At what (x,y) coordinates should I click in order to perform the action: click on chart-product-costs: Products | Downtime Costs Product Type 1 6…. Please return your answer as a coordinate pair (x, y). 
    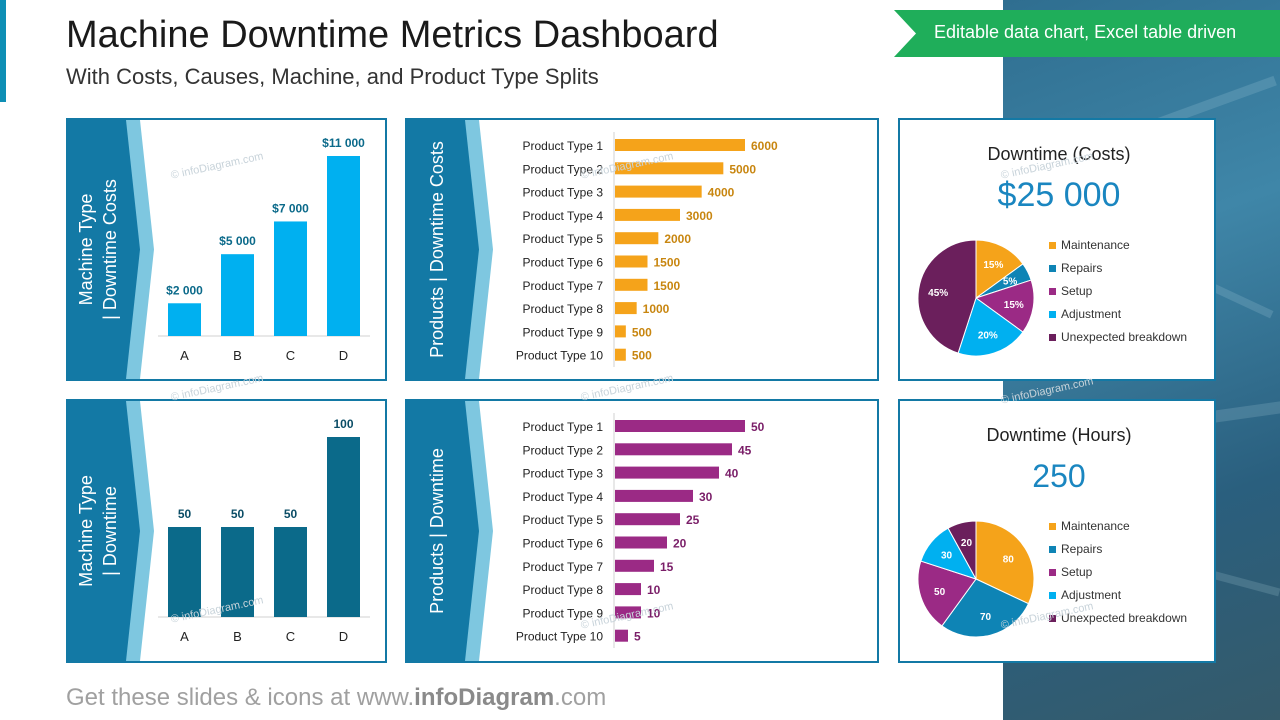
    Looking at the image, I should click on (592, 249).